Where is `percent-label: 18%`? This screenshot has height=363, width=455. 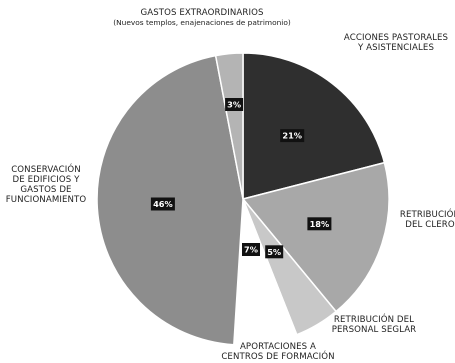
percent-label: 18% is located at coordinates (320, 224).